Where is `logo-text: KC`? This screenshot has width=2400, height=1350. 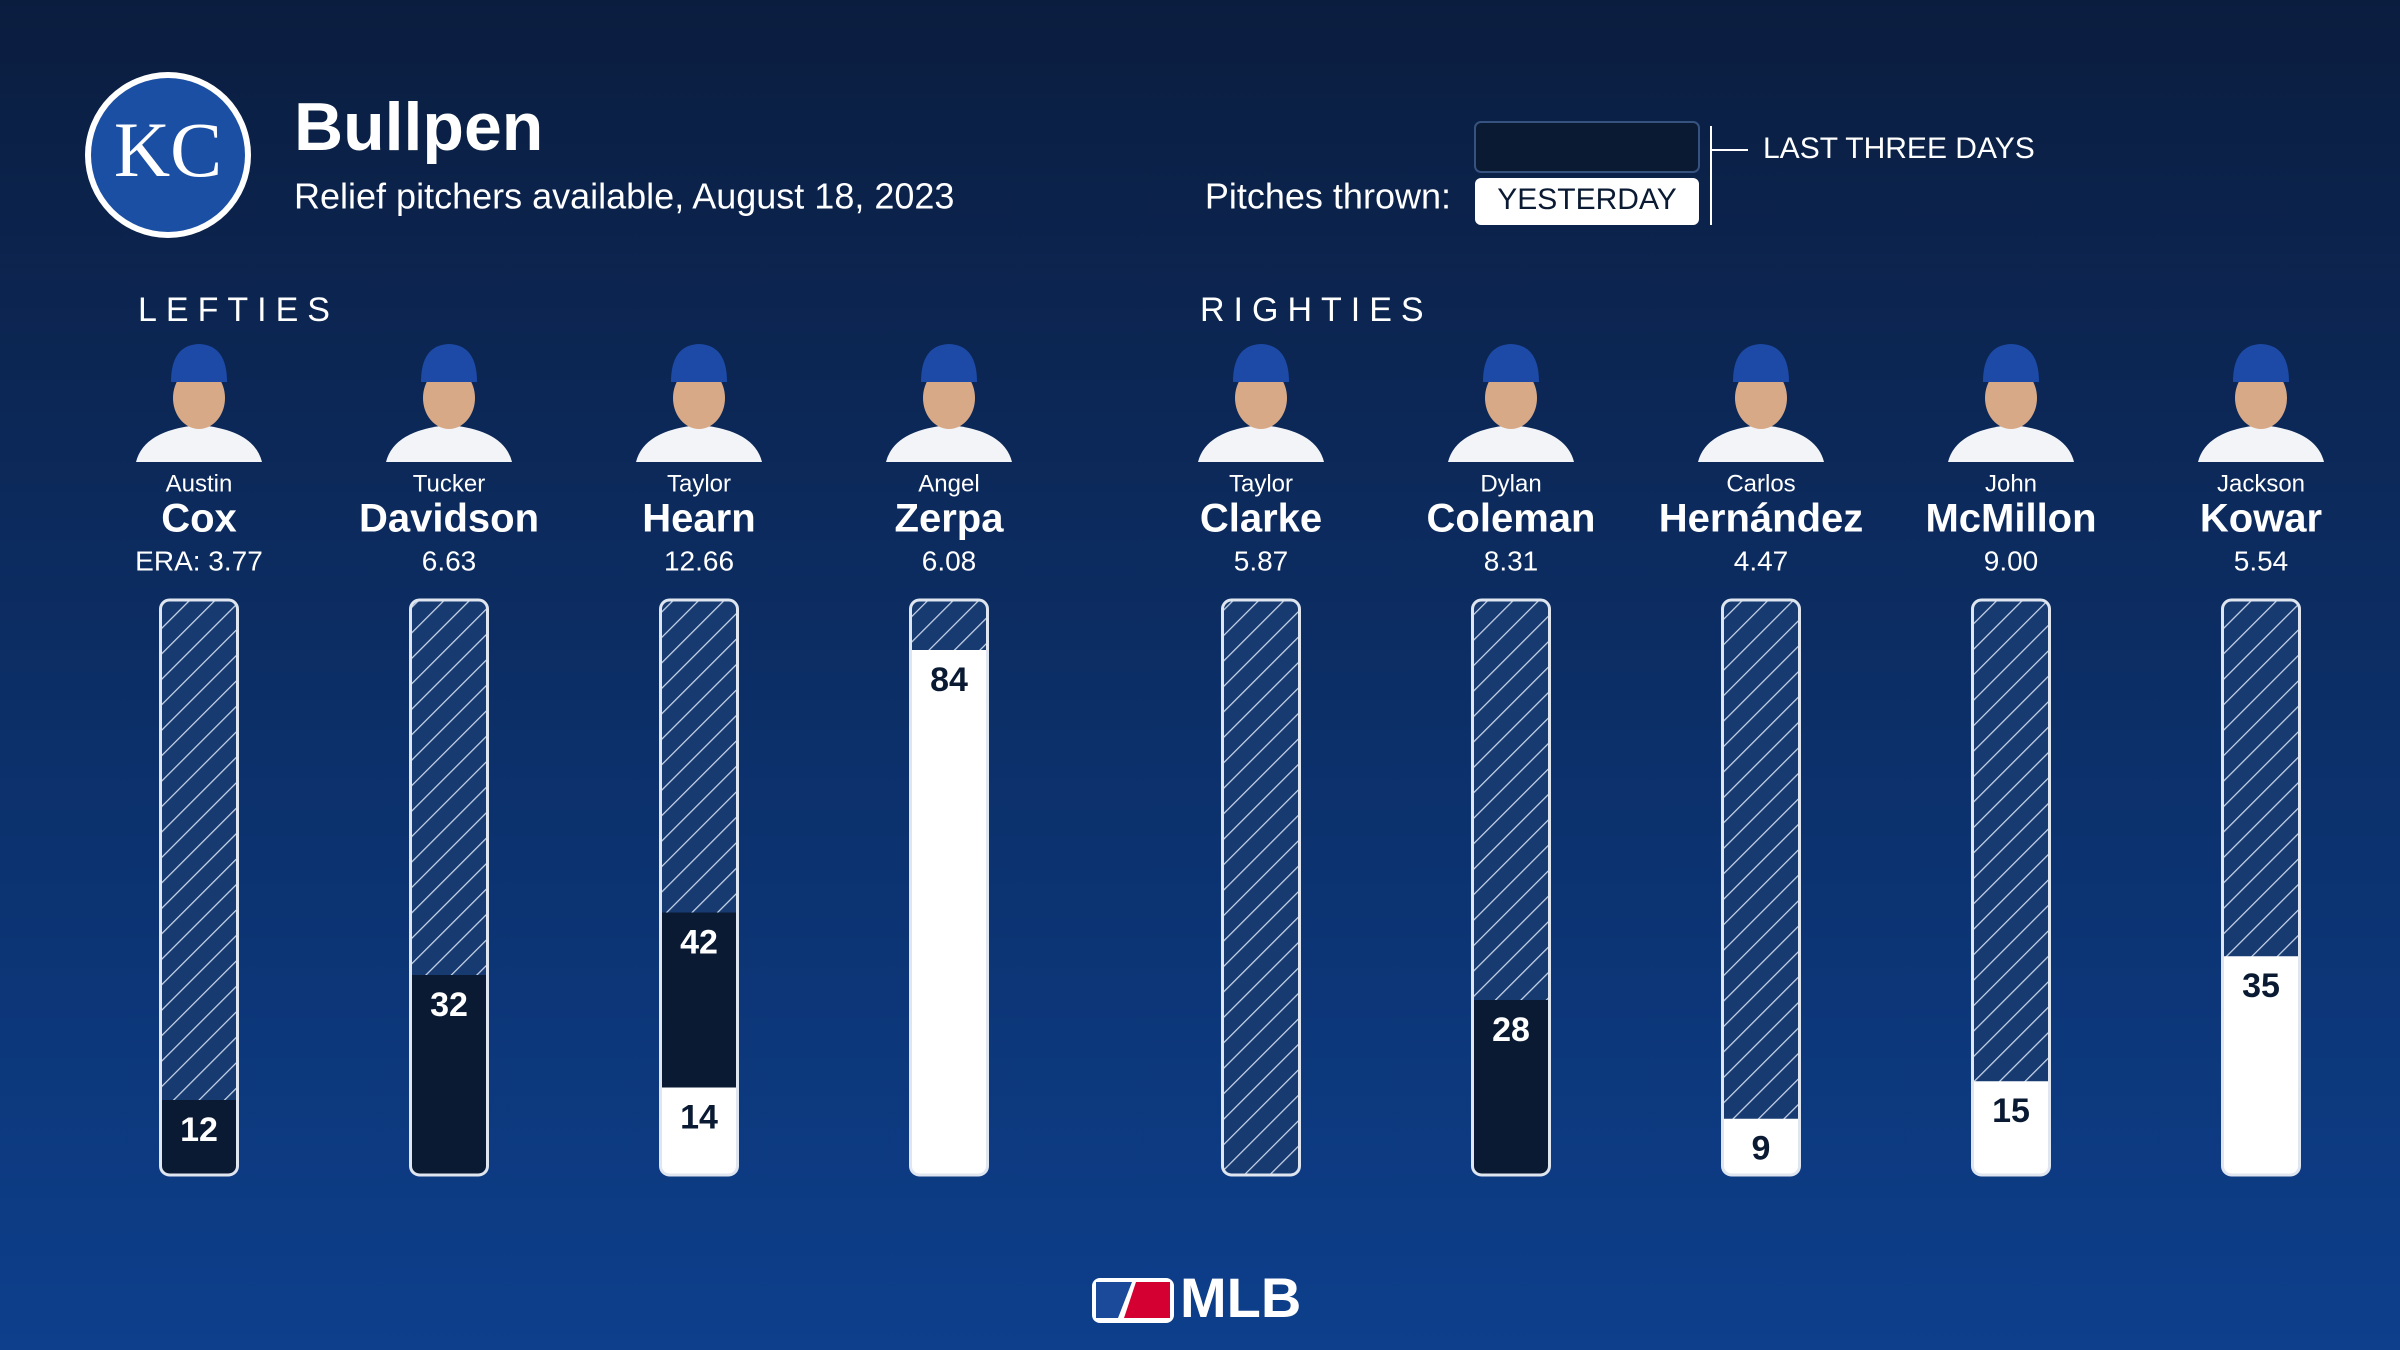
logo-text: KC is located at coordinates (168, 149).